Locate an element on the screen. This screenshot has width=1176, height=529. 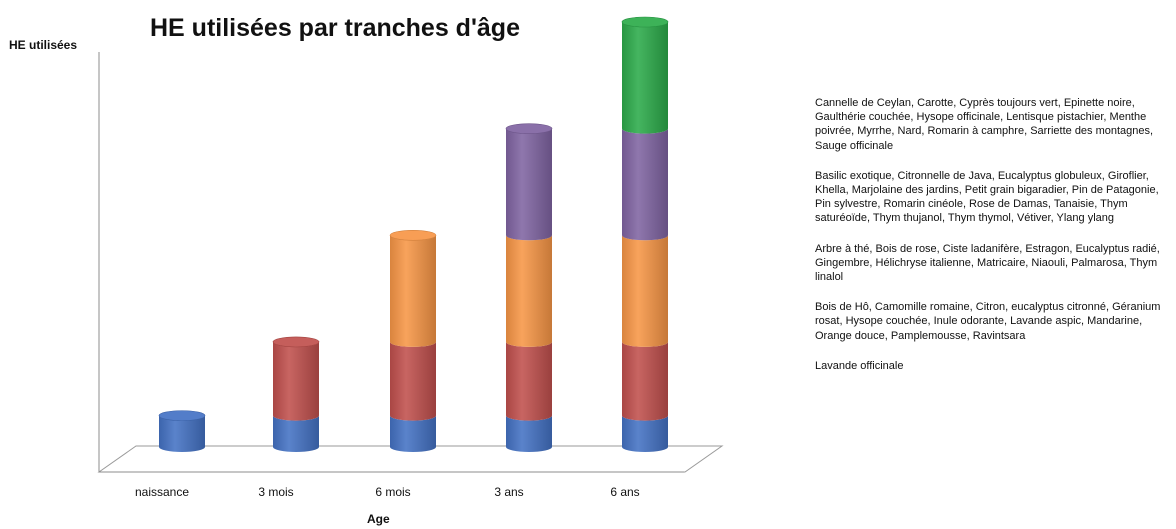
x-tick-label: 6 mois is located at coordinates (392, 492).